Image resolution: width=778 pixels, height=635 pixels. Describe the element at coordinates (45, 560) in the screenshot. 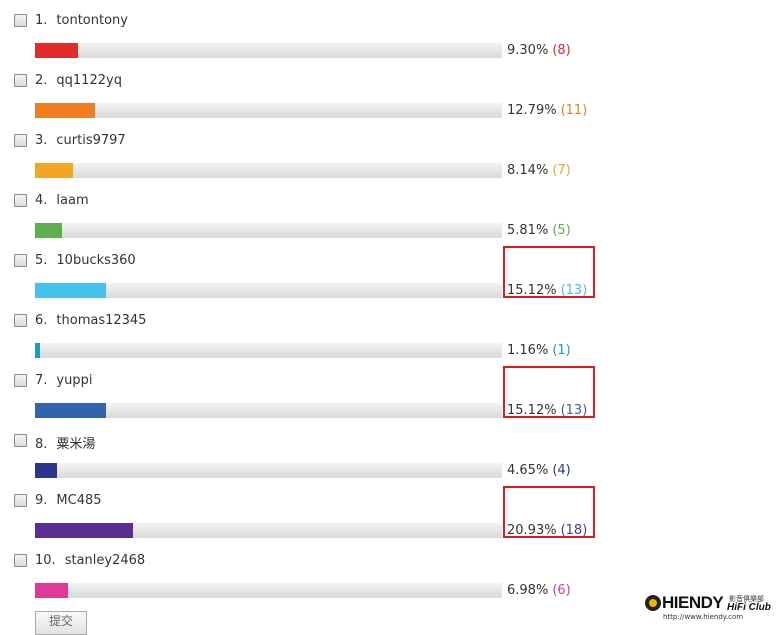

I see `option-number: 10.` at that location.